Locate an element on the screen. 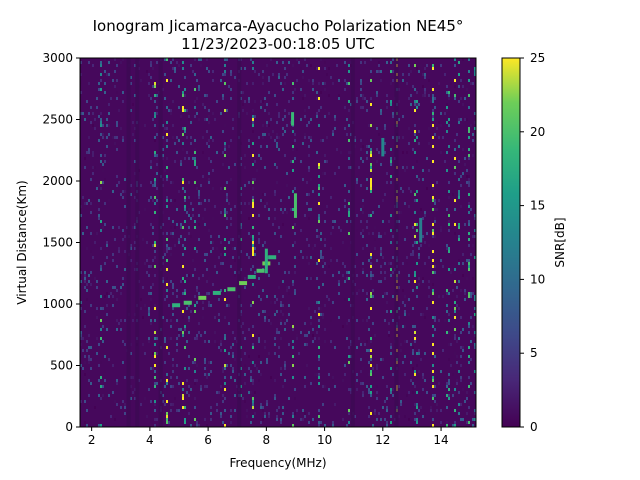 The width and height of the screenshot is (640, 480). trace-point is located at coordinates (216, 292).